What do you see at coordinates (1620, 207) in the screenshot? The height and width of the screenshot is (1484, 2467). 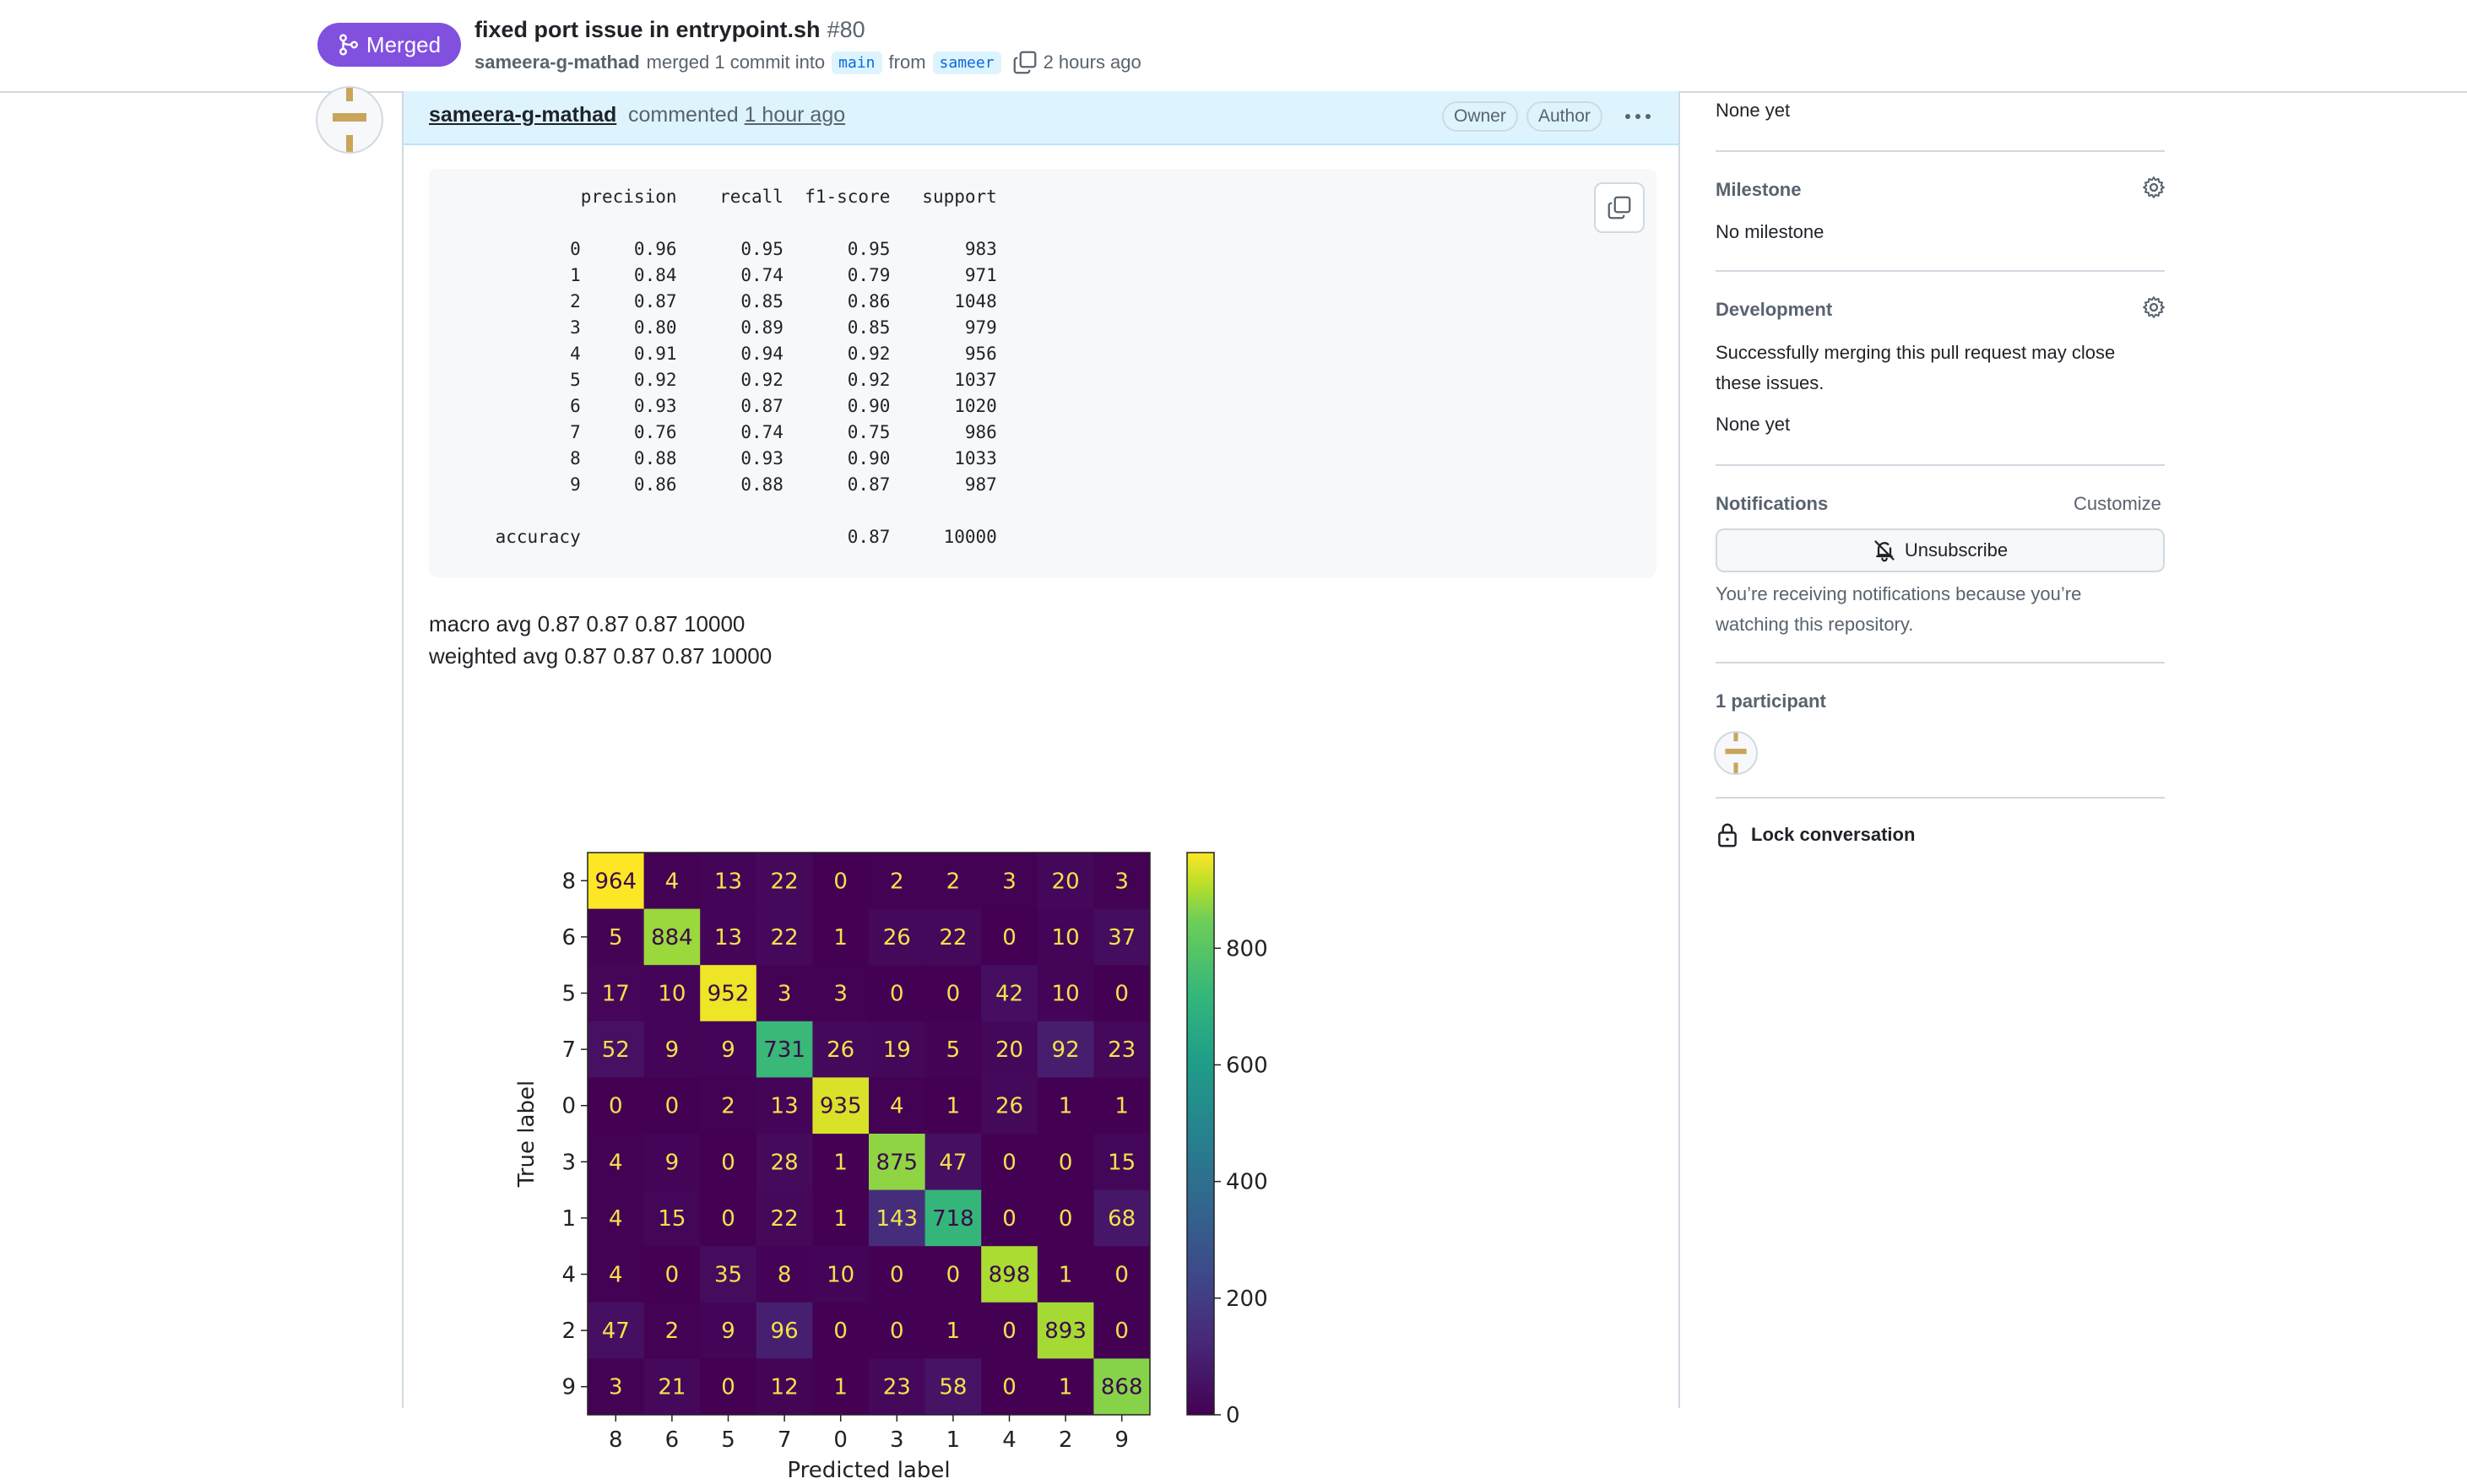 I see `copy-code-button` at bounding box center [1620, 207].